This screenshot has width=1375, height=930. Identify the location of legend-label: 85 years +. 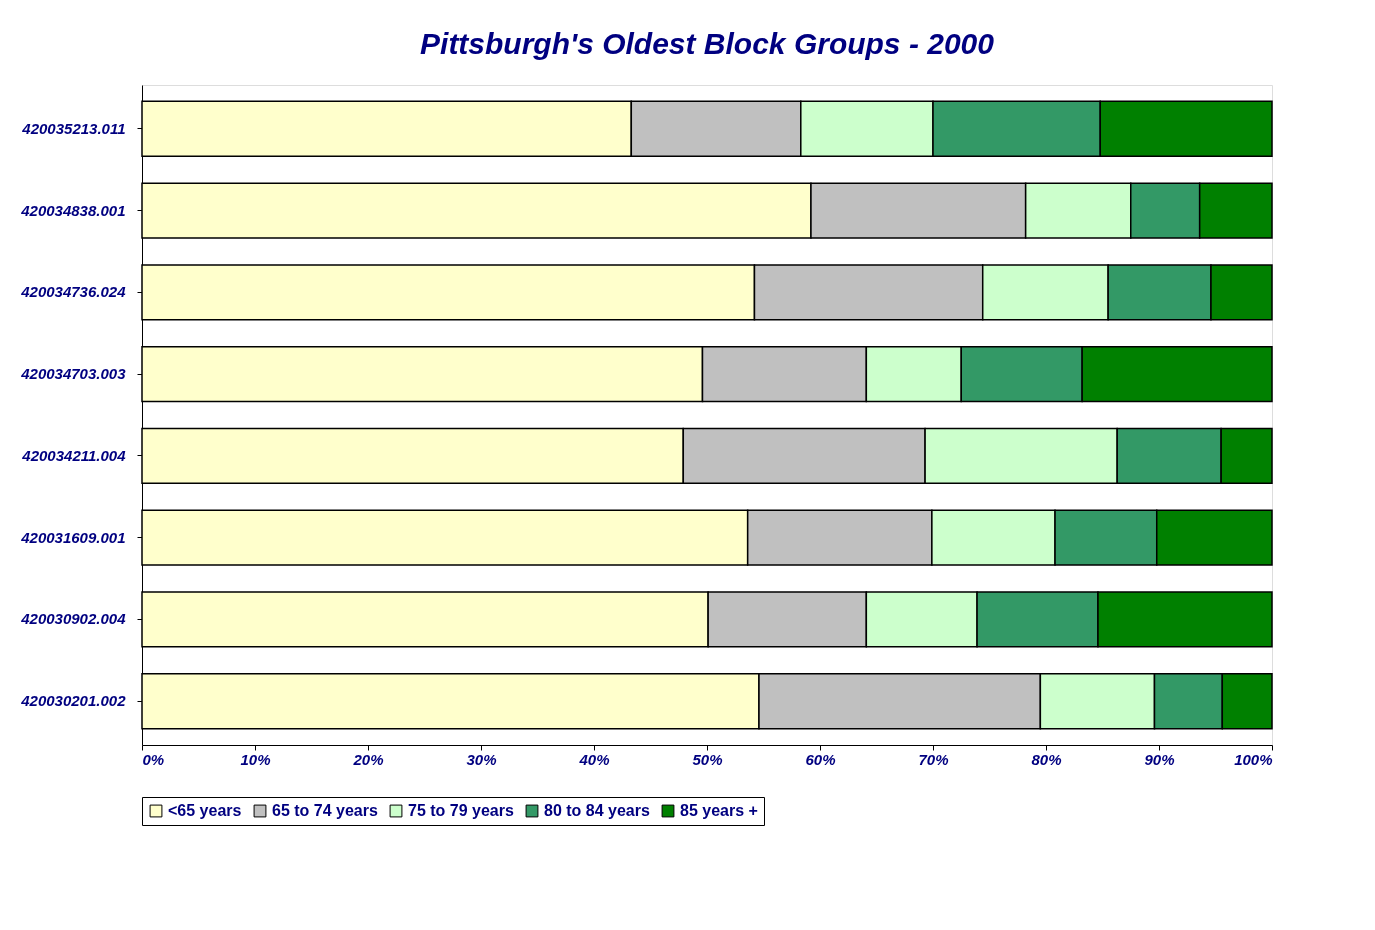
(719, 810).